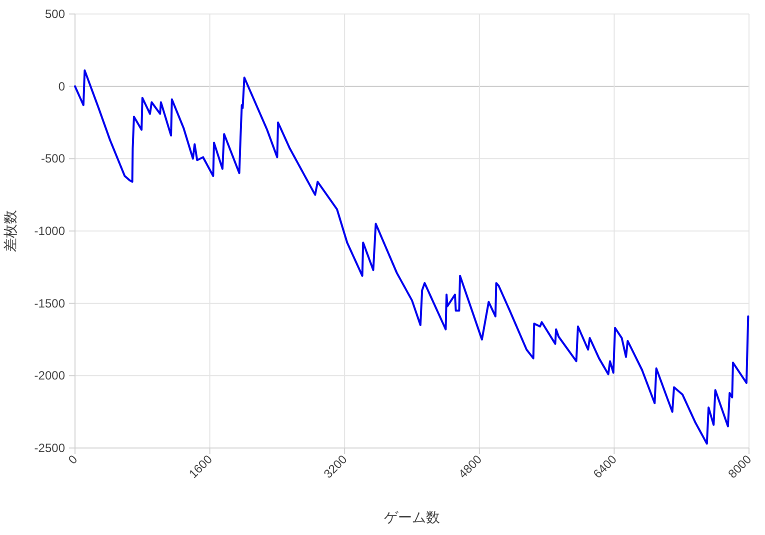 The height and width of the screenshot is (535, 765). What do you see at coordinates (62, 86) in the screenshot?
I see `y-tick-label: 0` at bounding box center [62, 86].